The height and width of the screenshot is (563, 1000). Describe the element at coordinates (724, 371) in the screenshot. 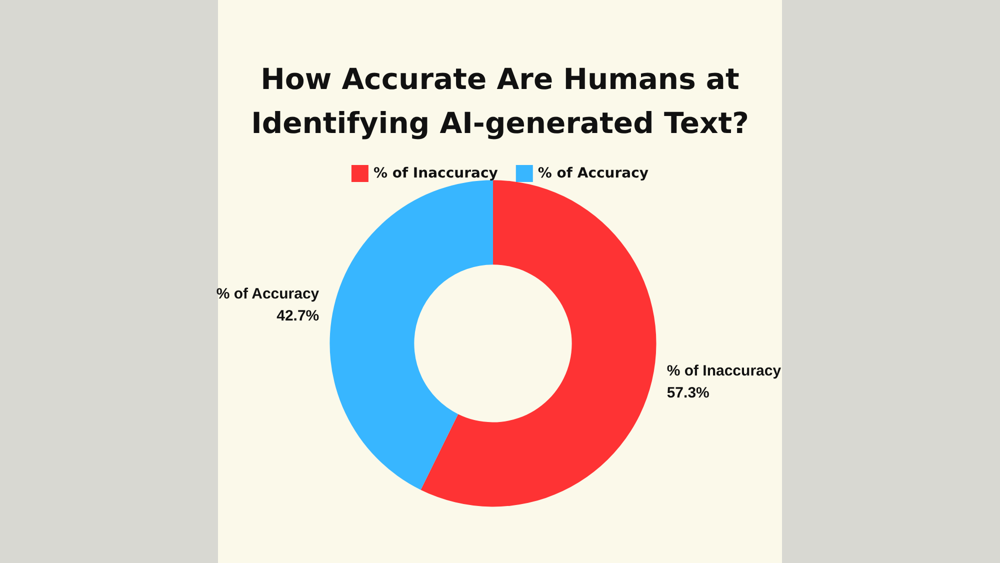

I see `slice-label: % of Inaccuracy` at that location.